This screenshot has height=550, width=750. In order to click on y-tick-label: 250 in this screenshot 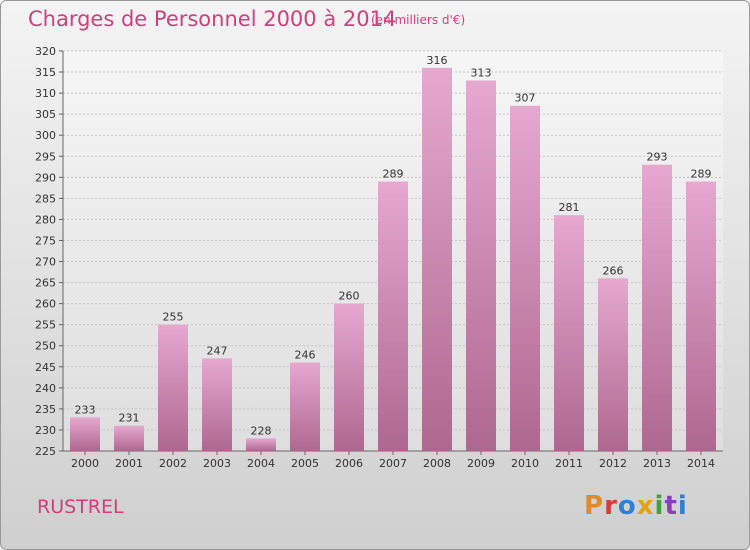, I will do `click(45, 346)`.